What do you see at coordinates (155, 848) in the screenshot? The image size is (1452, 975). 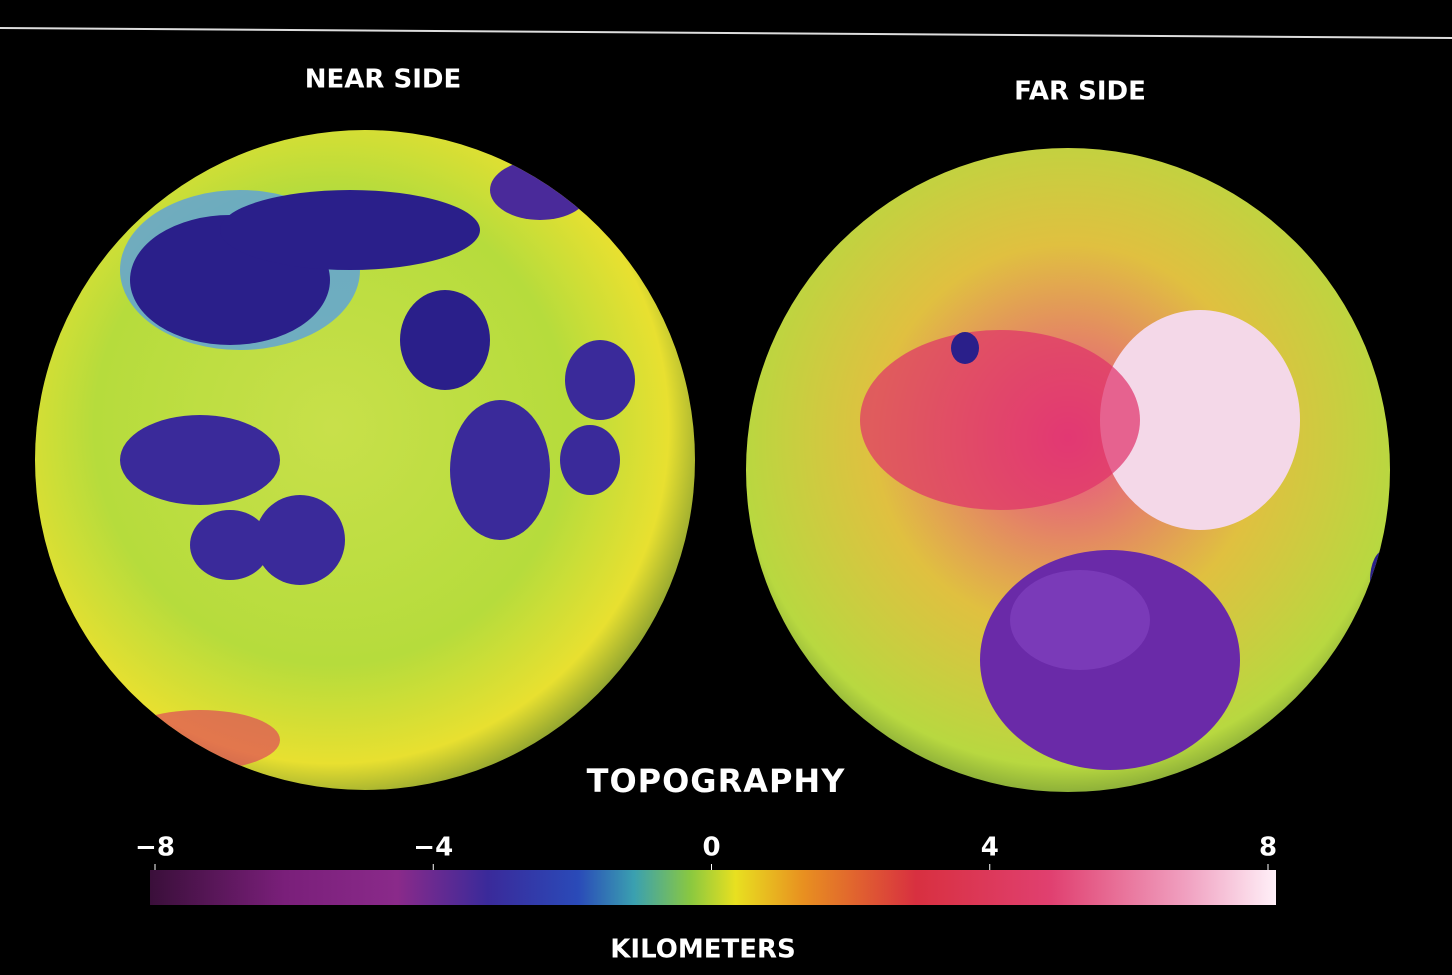 I see `tick-label: −8` at bounding box center [155, 848].